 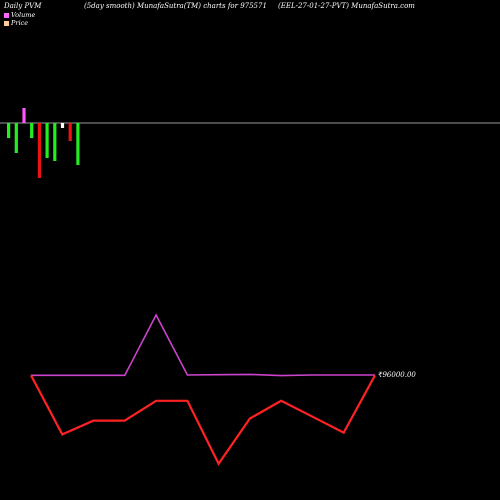 I want to click on legend-volume-label: Volume, so click(x=23, y=15).